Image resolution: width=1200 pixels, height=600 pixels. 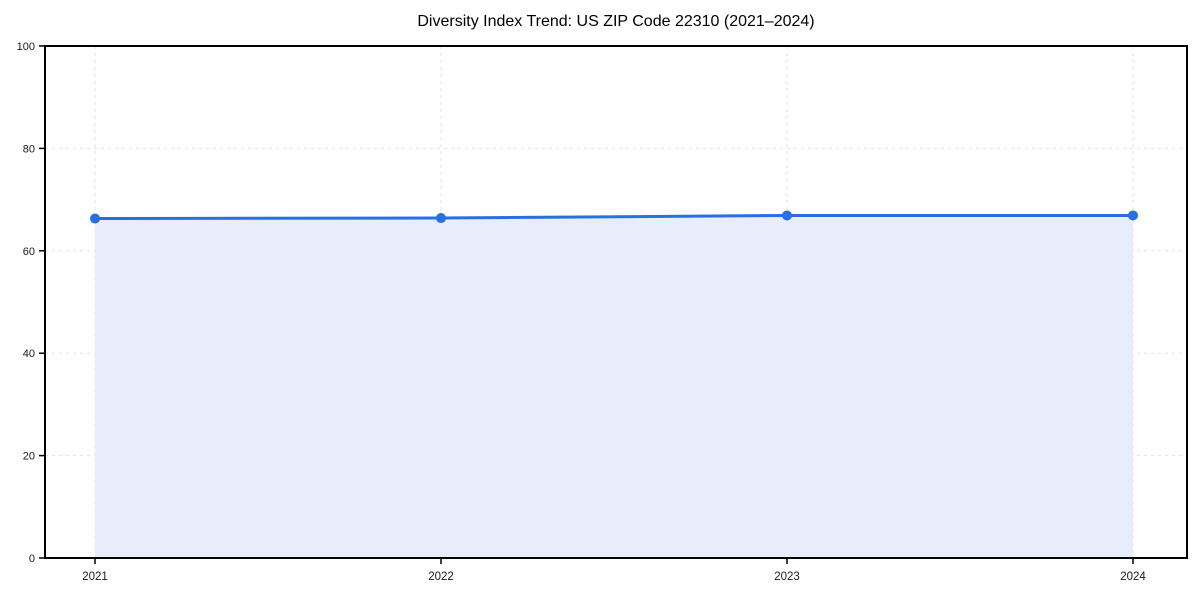 What do you see at coordinates (614, 217) in the screenshot?
I see `trend-line` at bounding box center [614, 217].